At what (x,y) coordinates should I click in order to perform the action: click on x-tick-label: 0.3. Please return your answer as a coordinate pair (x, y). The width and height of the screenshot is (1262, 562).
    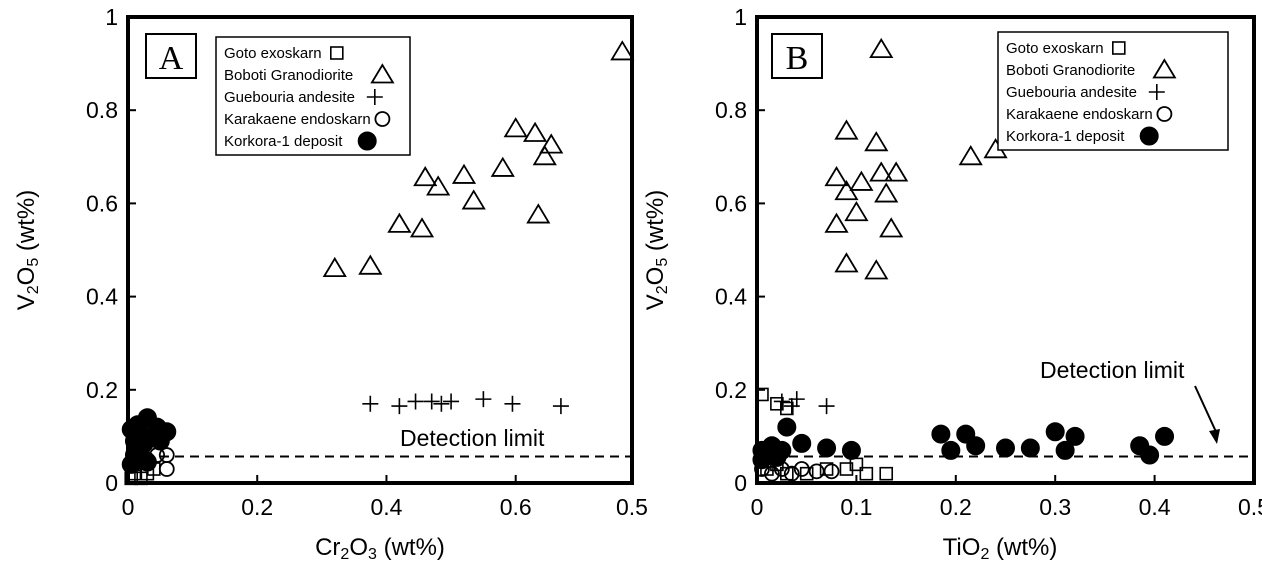
    Looking at the image, I should click on (1055, 507).